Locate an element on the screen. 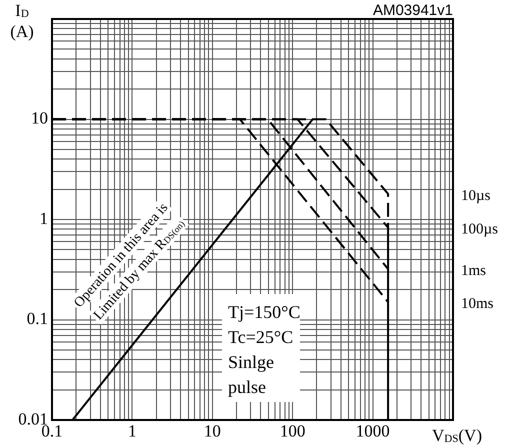  text: AM03941v1 is located at coordinates (412, 10).